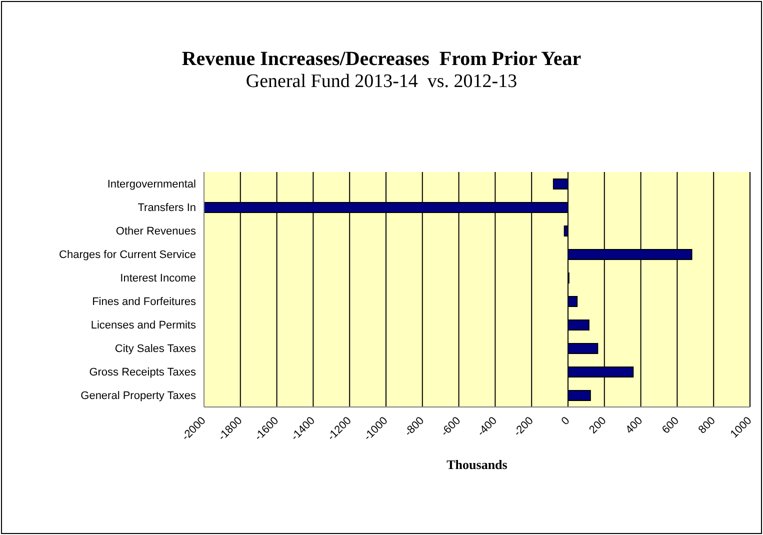  What do you see at coordinates (167, 208) in the screenshot?
I see `y-tick-label: Transfers In` at bounding box center [167, 208].